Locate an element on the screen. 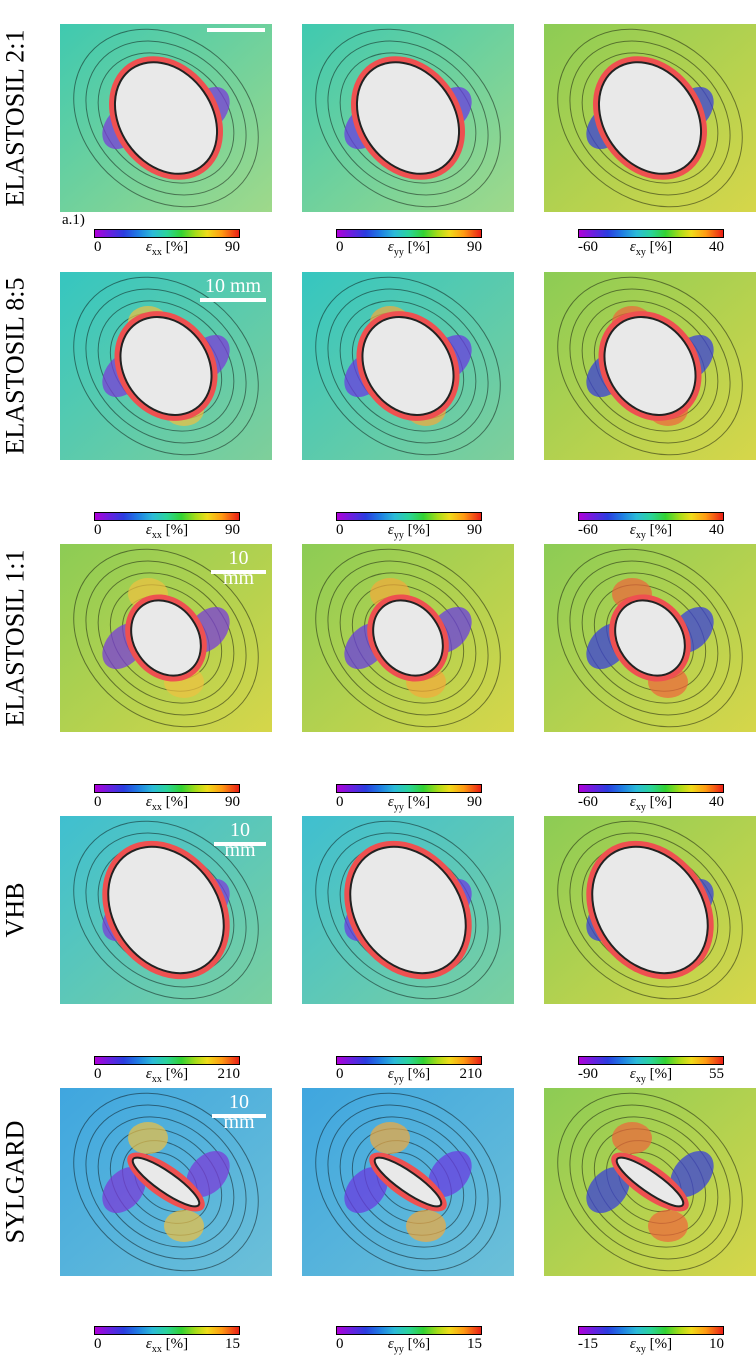  colorbar-r5-c2: 0 εyy [%] 15 is located at coordinates (409, 1343).